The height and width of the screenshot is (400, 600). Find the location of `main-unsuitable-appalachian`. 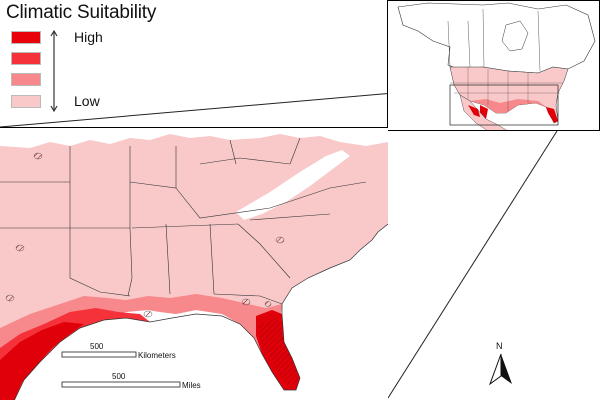

main-unsuitable-appalachian is located at coordinates (293, 185).